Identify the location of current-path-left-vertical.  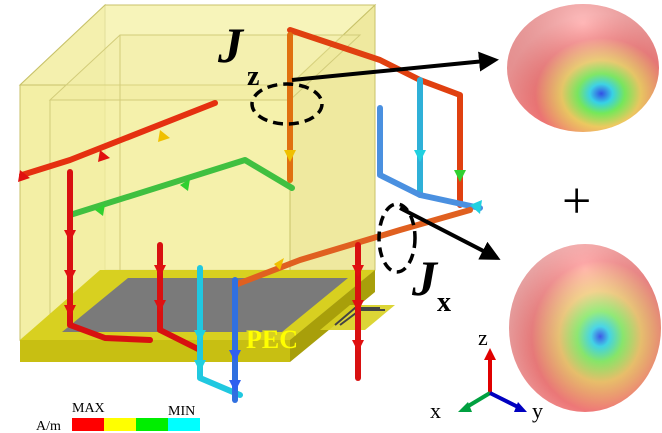
(110, 256).